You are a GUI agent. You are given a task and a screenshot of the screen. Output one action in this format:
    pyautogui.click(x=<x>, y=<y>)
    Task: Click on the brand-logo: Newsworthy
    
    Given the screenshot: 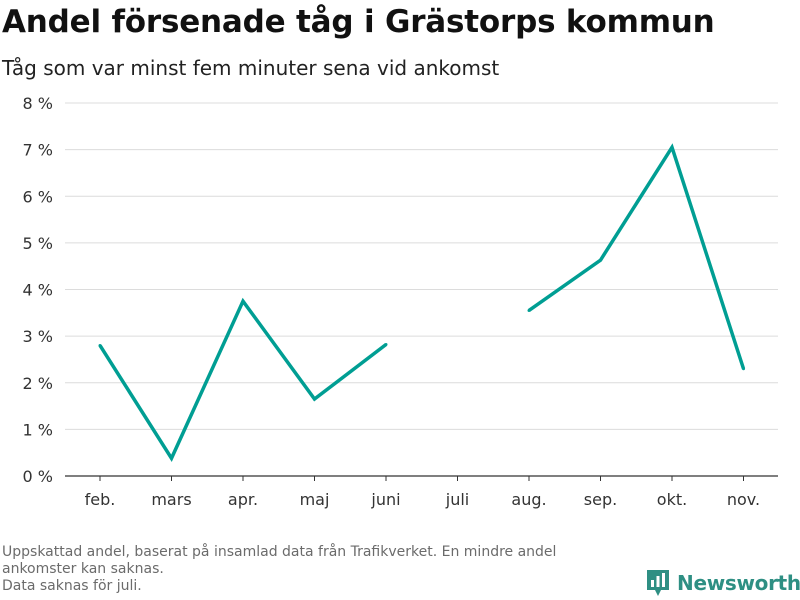 What is the action you would take?
    pyautogui.click(x=722, y=583)
    